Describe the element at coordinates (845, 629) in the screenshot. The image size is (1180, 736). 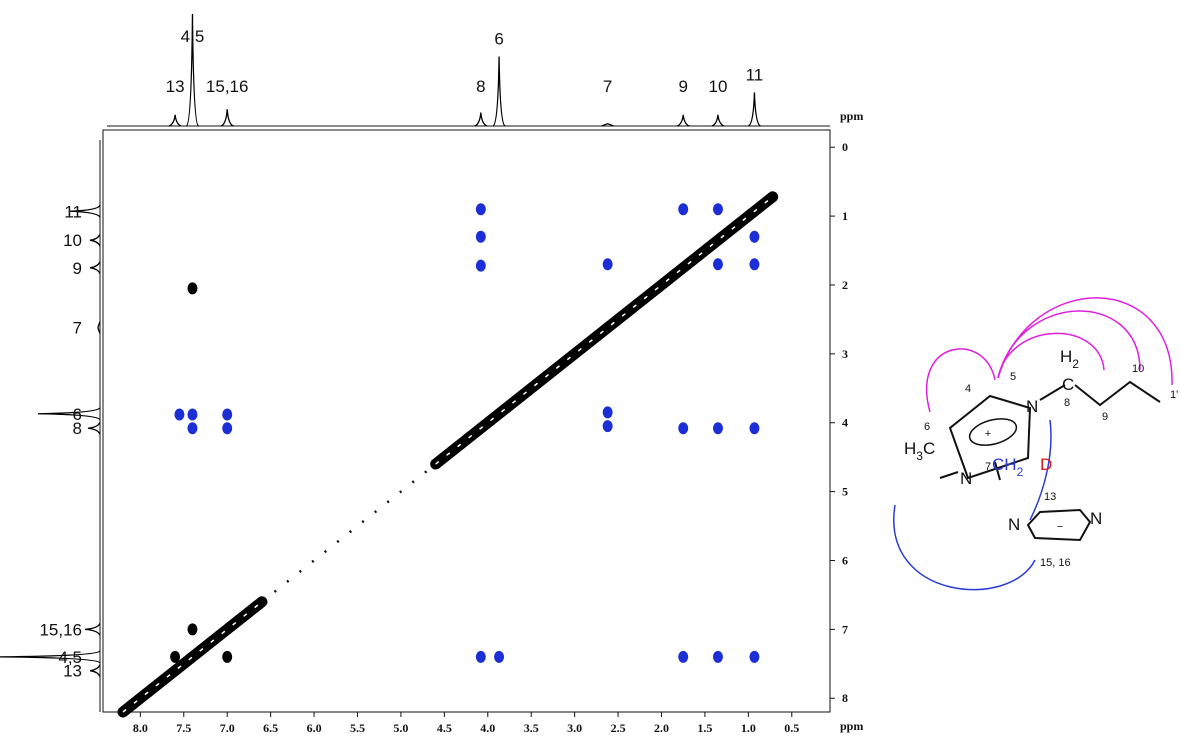
I see `y-tick-label: 7` at that location.